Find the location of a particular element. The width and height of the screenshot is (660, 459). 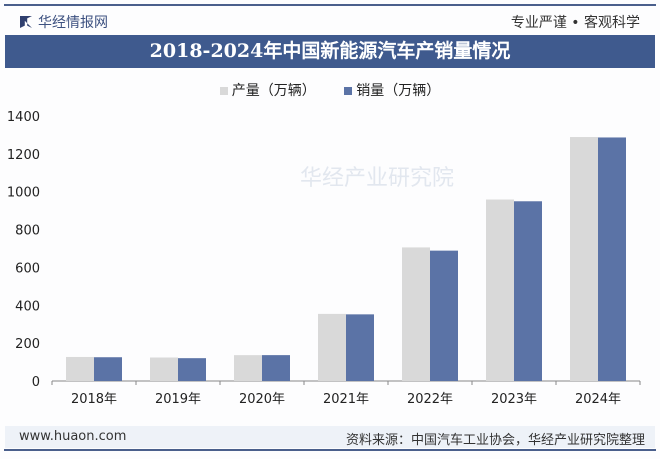

y-tick-label: 400 is located at coordinates (27, 306).